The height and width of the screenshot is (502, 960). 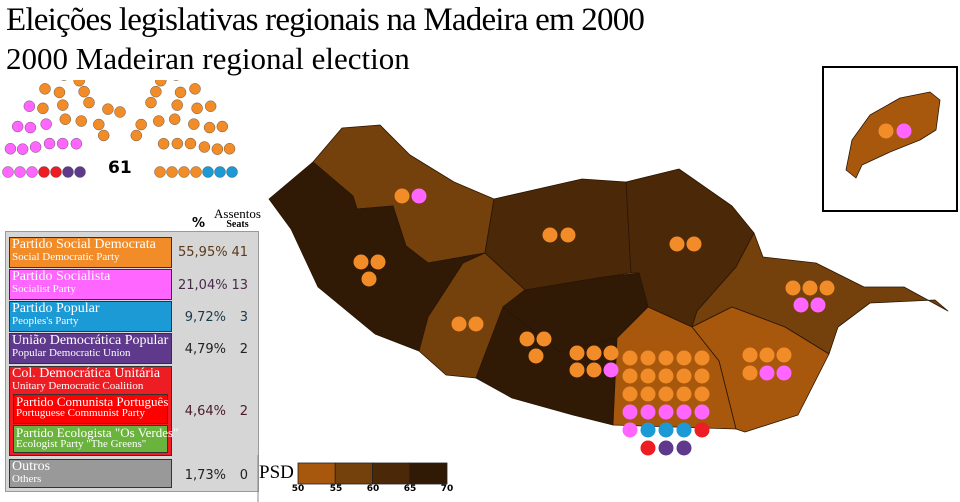 What do you see at coordinates (243, 475) in the screenshot?
I see `party-seats: 0` at bounding box center [243, 475].